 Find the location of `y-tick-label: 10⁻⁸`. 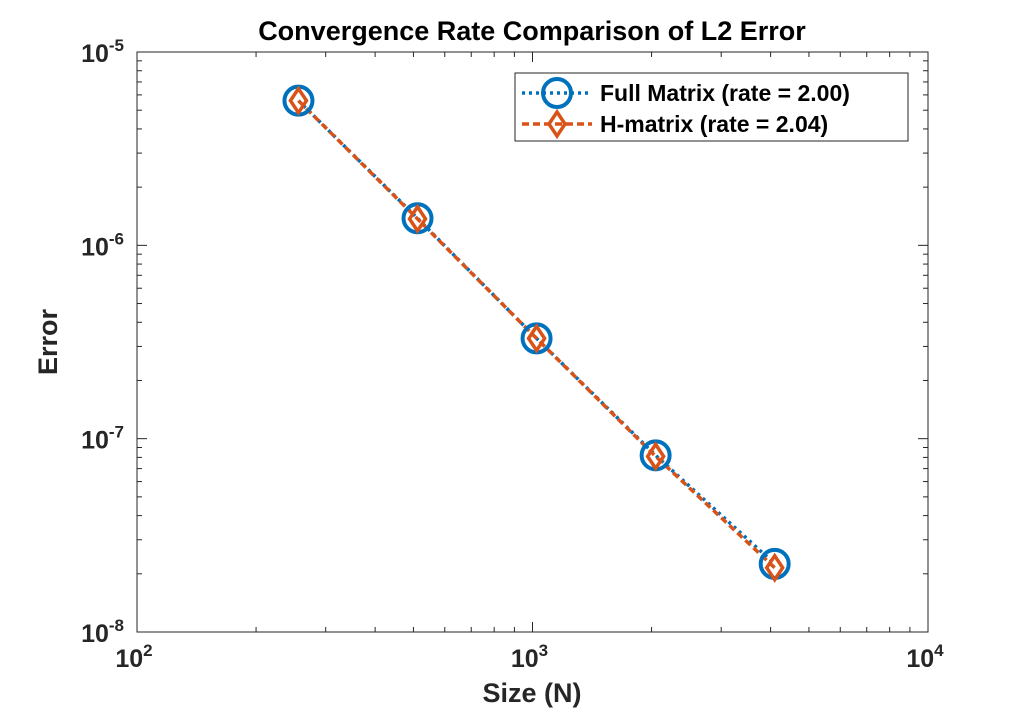

y-tick-label: 10⁻⁸ is located at coordinates (102, 632).